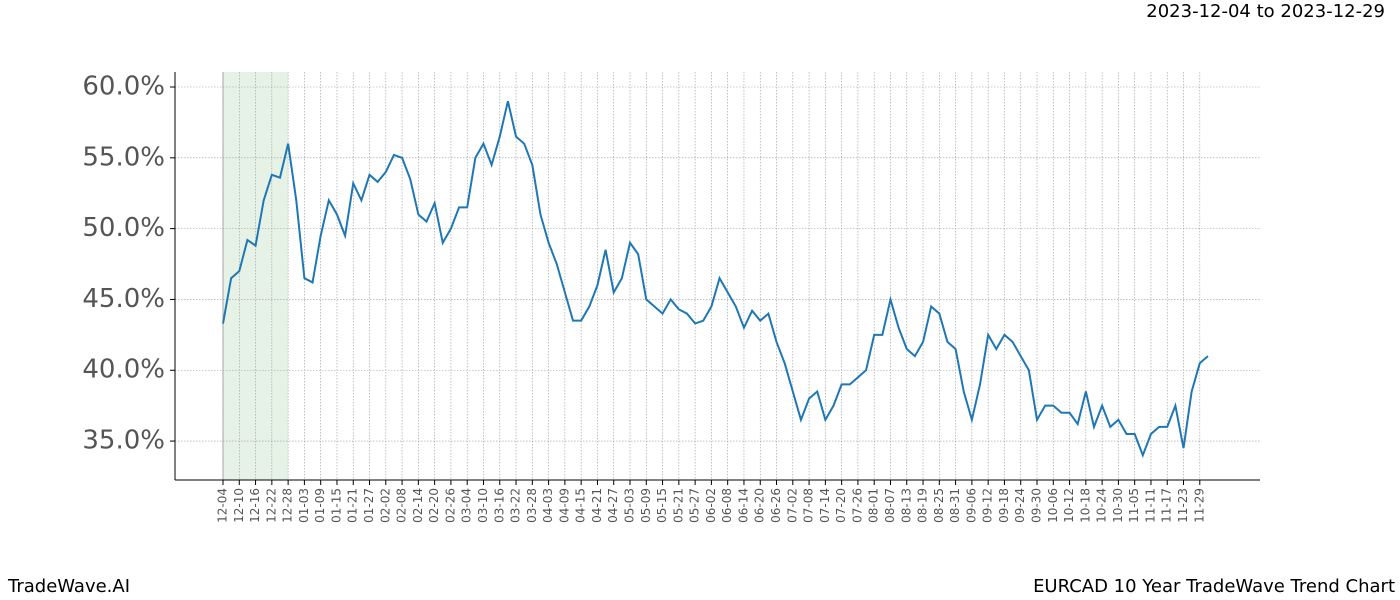 The image size is (1400, 600). Describe the element at coordinates (646, 505) in the screenshot. I see `x-tick-label: 05-09` at that location.